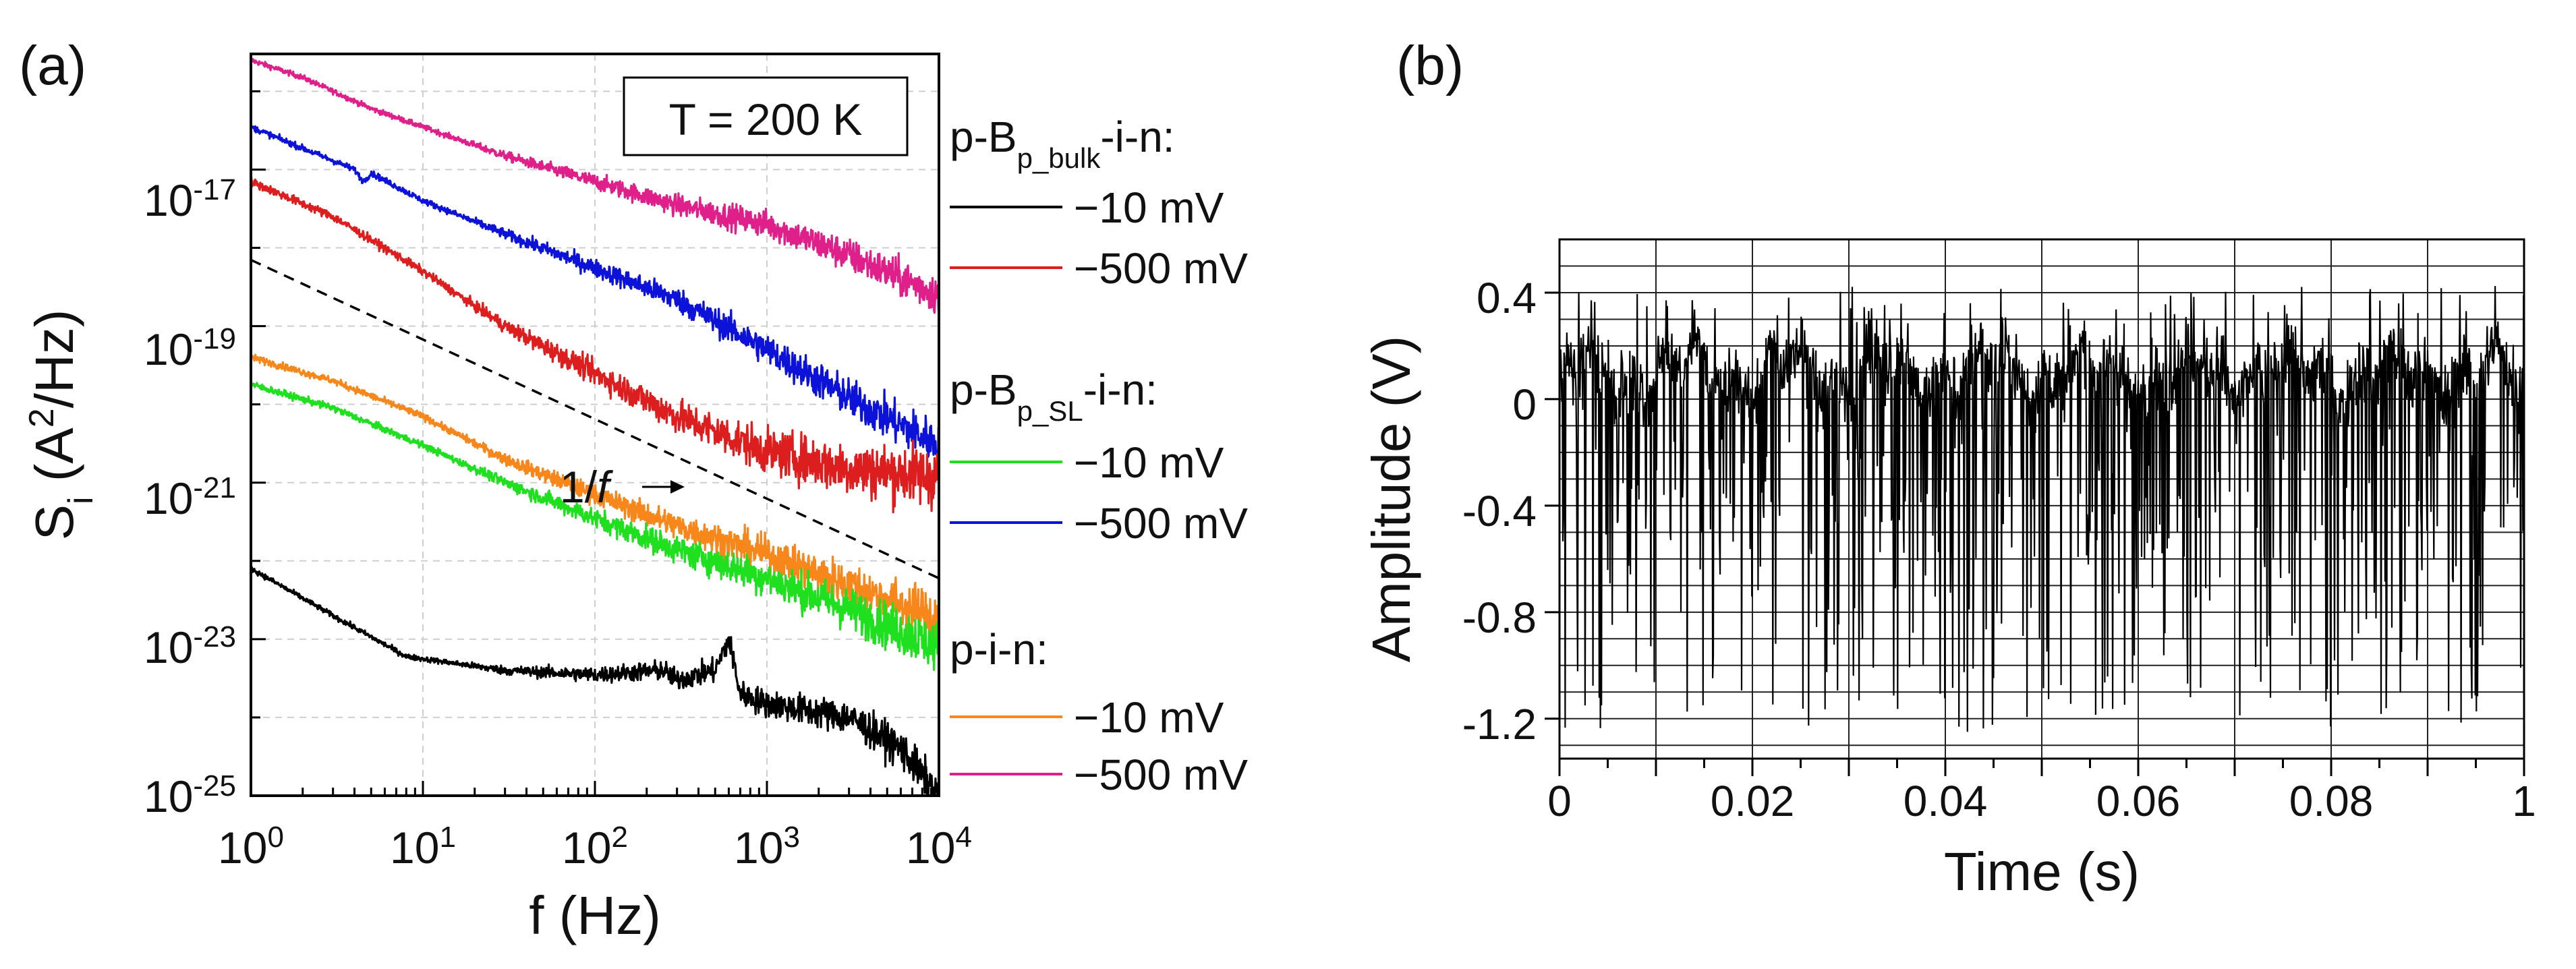 Image resolution: width=2576 pixels, height=969 pixels. I want to click on y-tick-label: 10-21, so click(190, 498).